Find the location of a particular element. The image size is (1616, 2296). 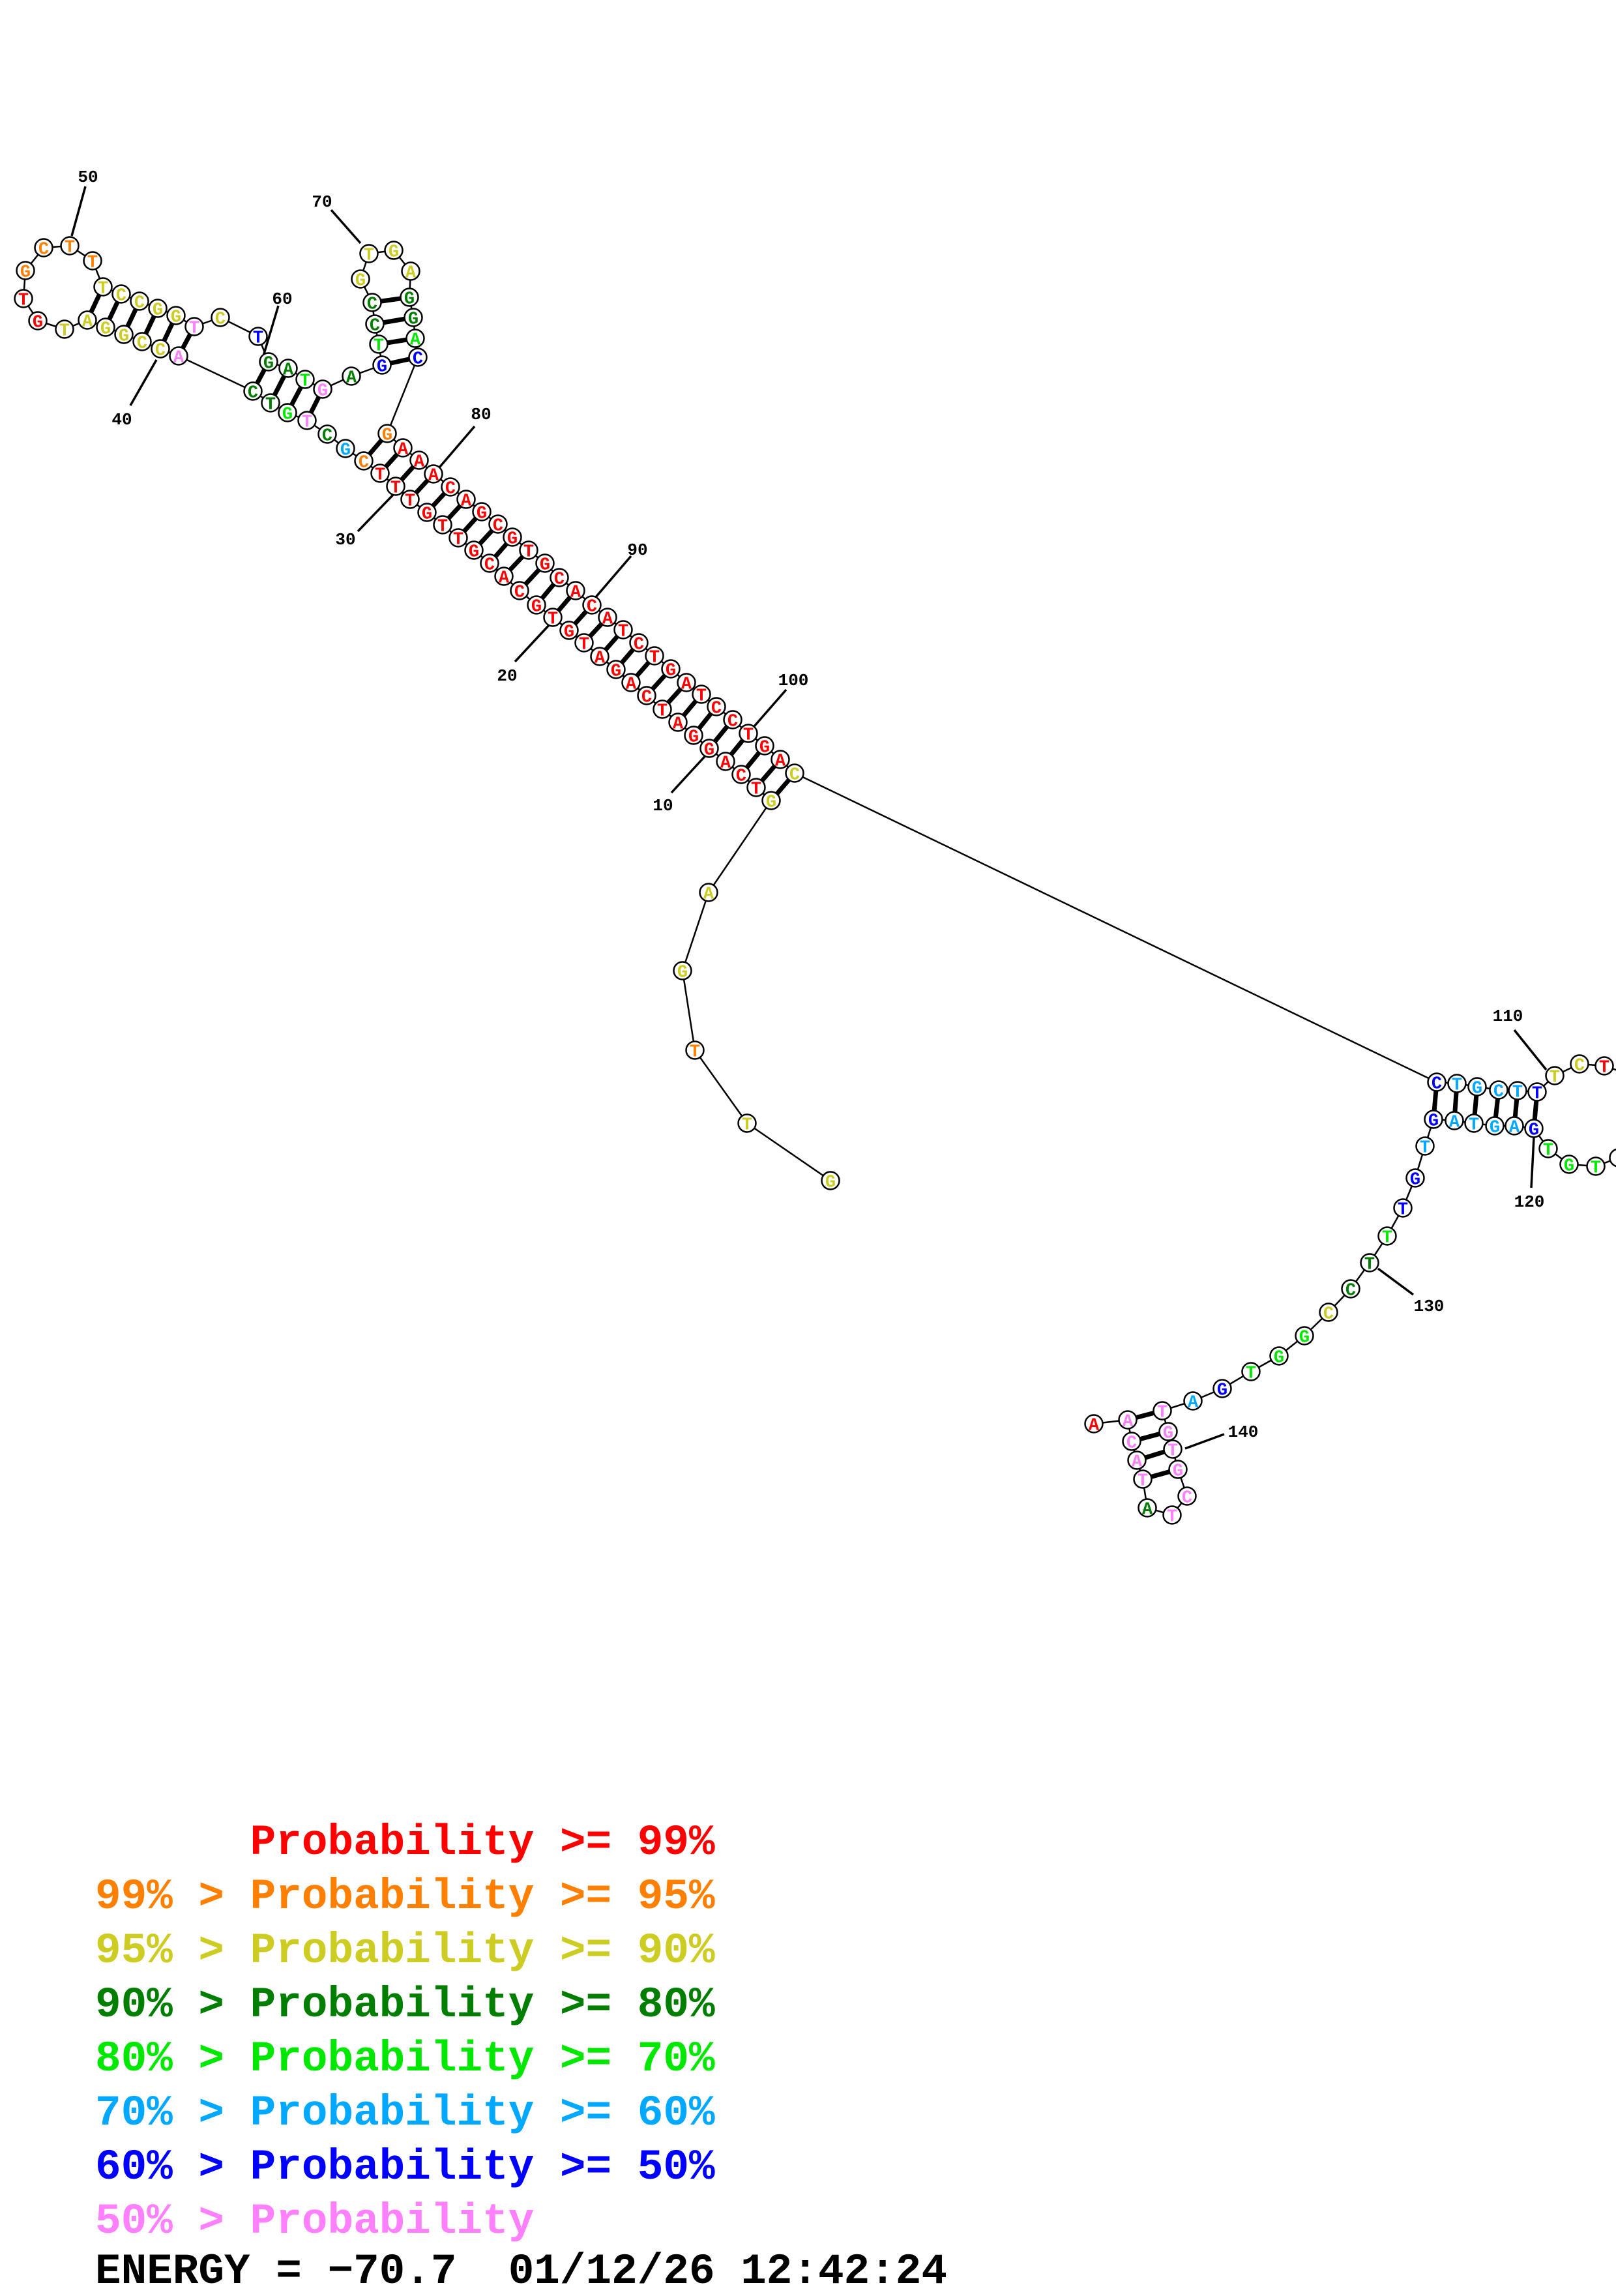

legend-line-7: 60% > Probability >= 50% is located at coordinates (405, 2167).